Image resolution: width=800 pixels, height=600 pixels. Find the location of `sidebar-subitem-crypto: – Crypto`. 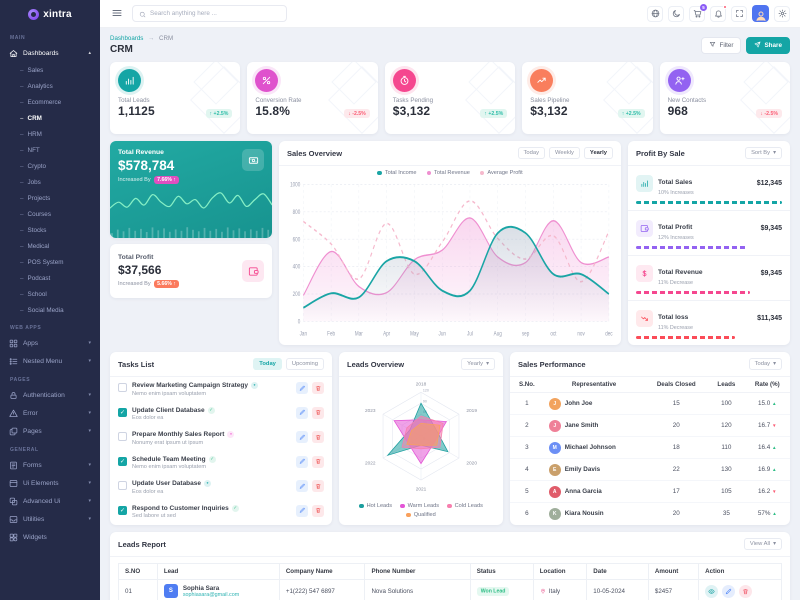

sidebar-subitem-crypto: – Crypto is located at coordinates (33, 166).